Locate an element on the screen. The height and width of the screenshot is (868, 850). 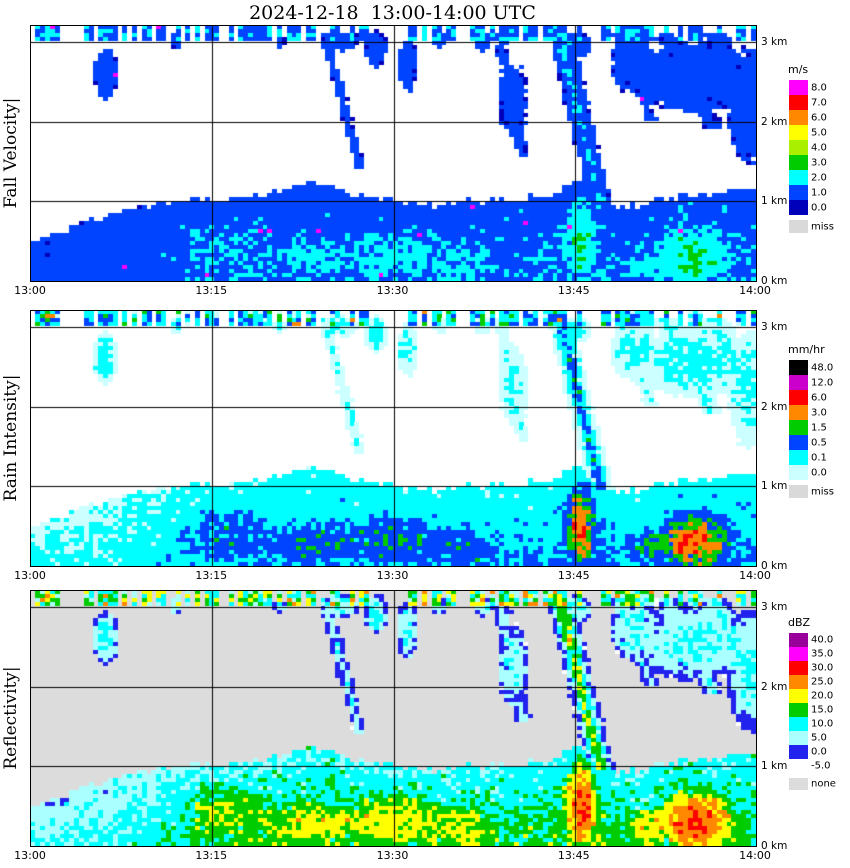
fall-velocity-colorbar-label: 8.0 is located at coordinates (819, 87).